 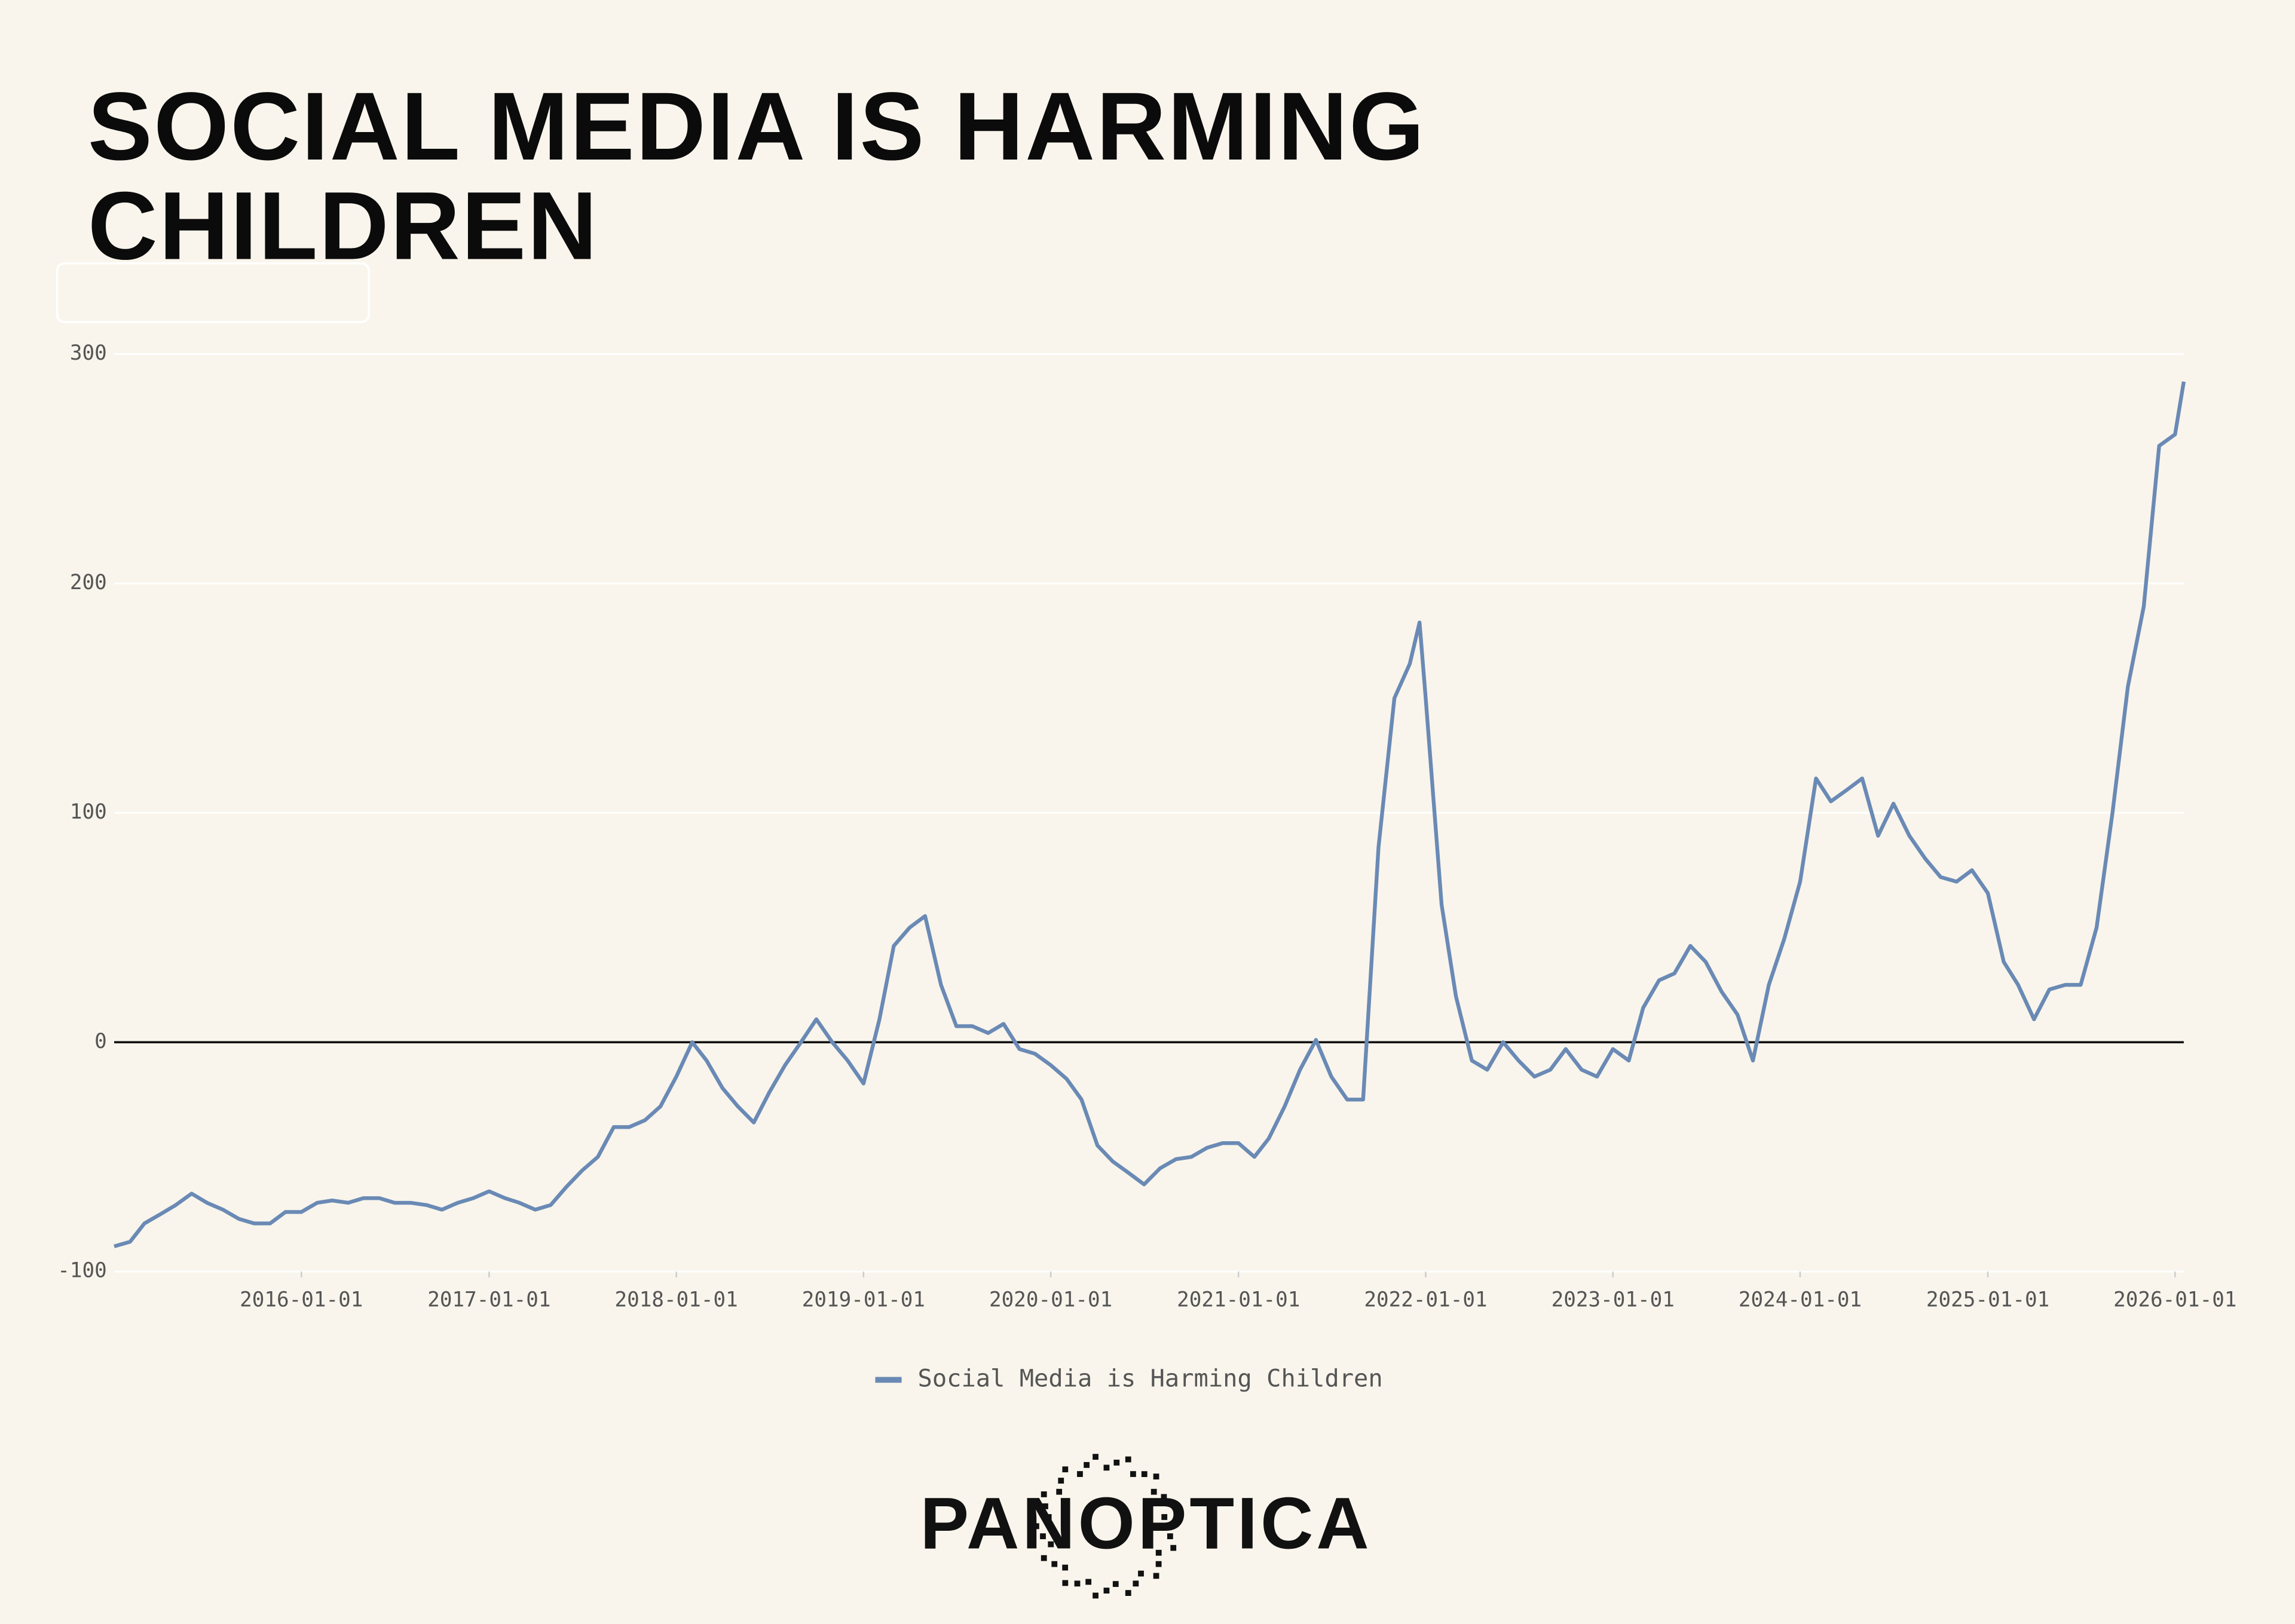 What do you see at coordinates (89, 583) in the screenshot?
I see `y-tick-label: 200` at bounding box center [89, 583].